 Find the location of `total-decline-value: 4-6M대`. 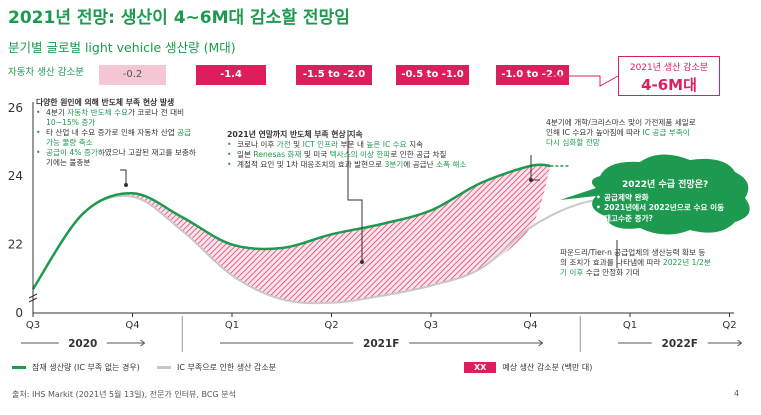

total-decline-value: 4-6M대 is located at coordinates (669, 85).